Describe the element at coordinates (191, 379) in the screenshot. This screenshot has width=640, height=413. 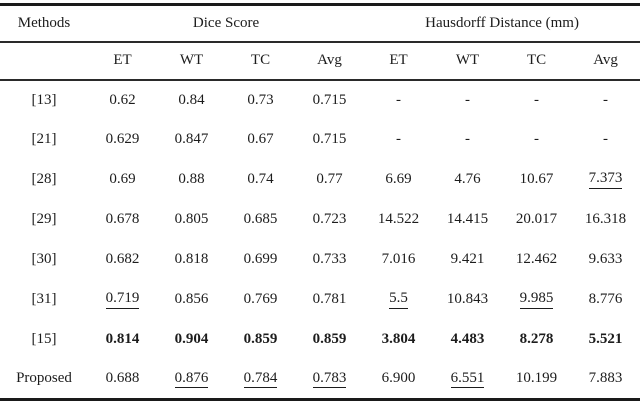
I see `cell-value: 0.876` at that location.